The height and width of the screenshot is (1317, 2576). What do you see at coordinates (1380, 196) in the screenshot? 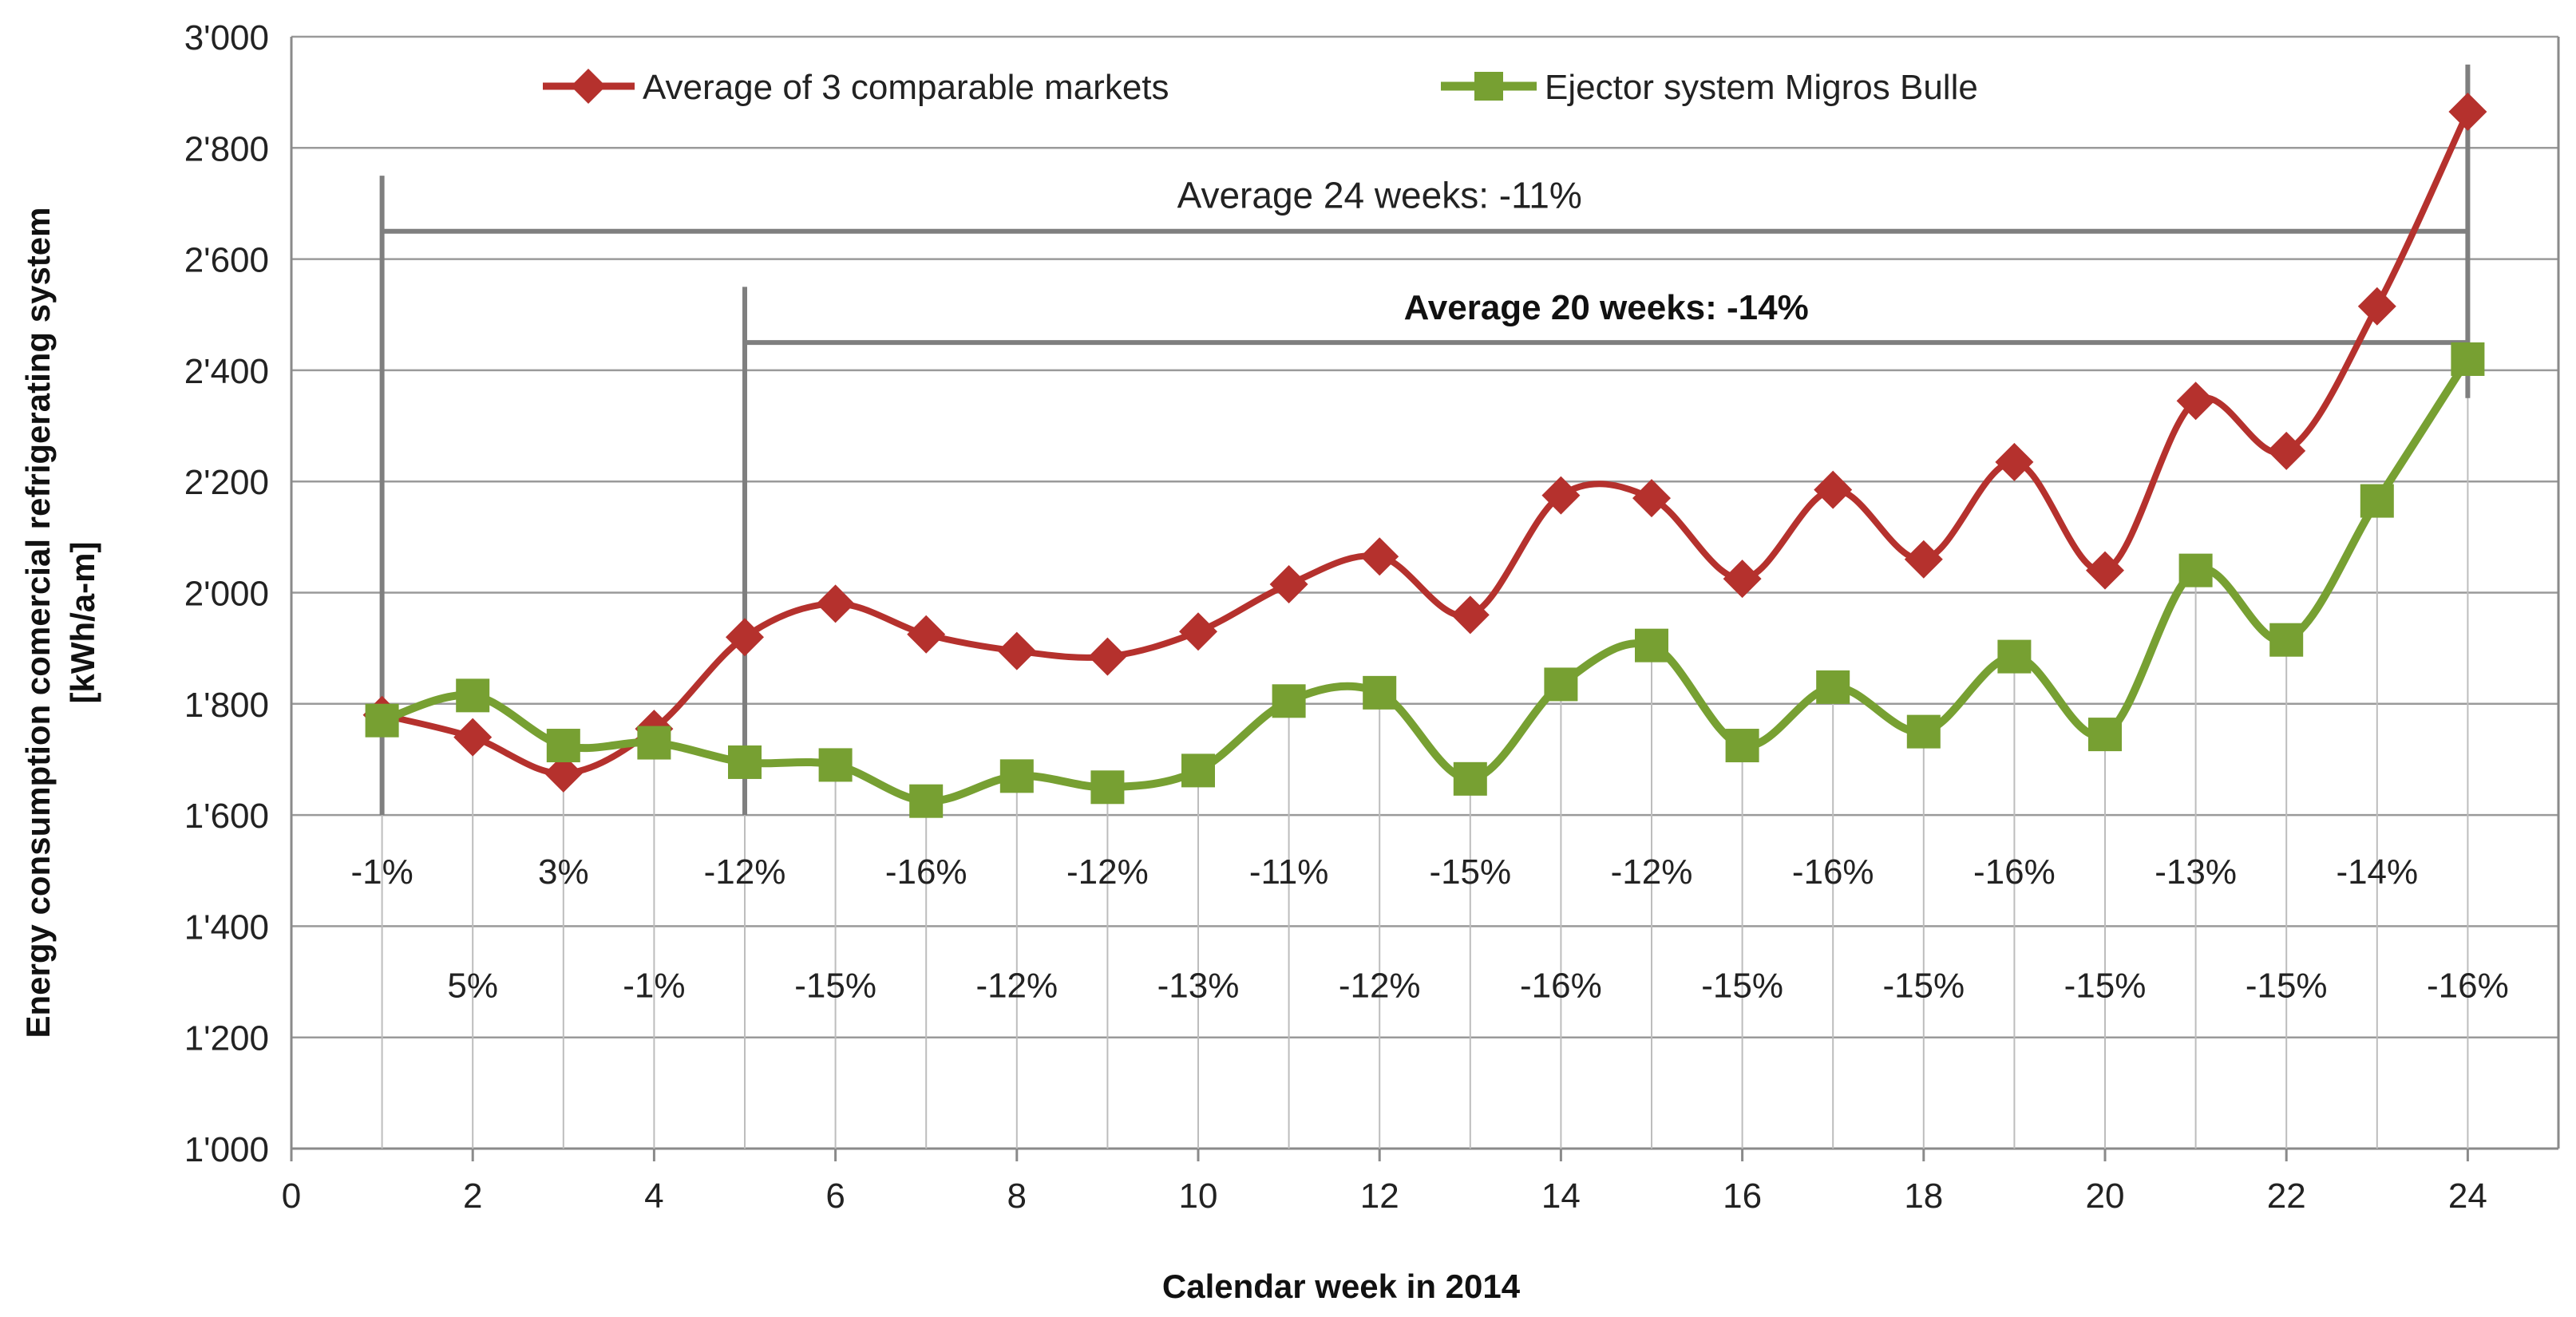
I see `average-label: Average 24 weeks: -11%` at bounding box center [1380, 196].